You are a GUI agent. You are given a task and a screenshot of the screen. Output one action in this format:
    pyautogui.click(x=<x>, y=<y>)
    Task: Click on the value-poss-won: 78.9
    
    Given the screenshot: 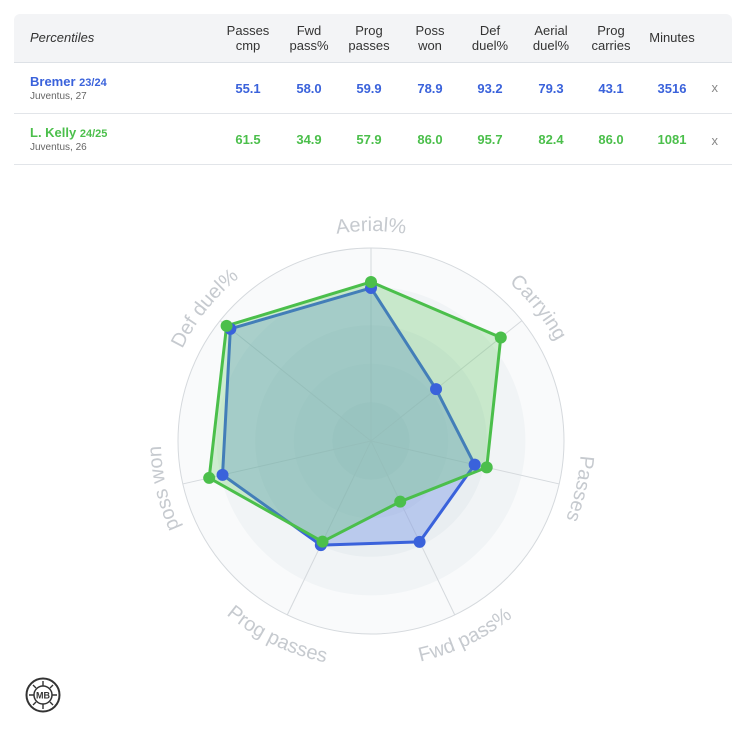 What is the action you would take?
    pyautogui.click(x=430, y=88)
    